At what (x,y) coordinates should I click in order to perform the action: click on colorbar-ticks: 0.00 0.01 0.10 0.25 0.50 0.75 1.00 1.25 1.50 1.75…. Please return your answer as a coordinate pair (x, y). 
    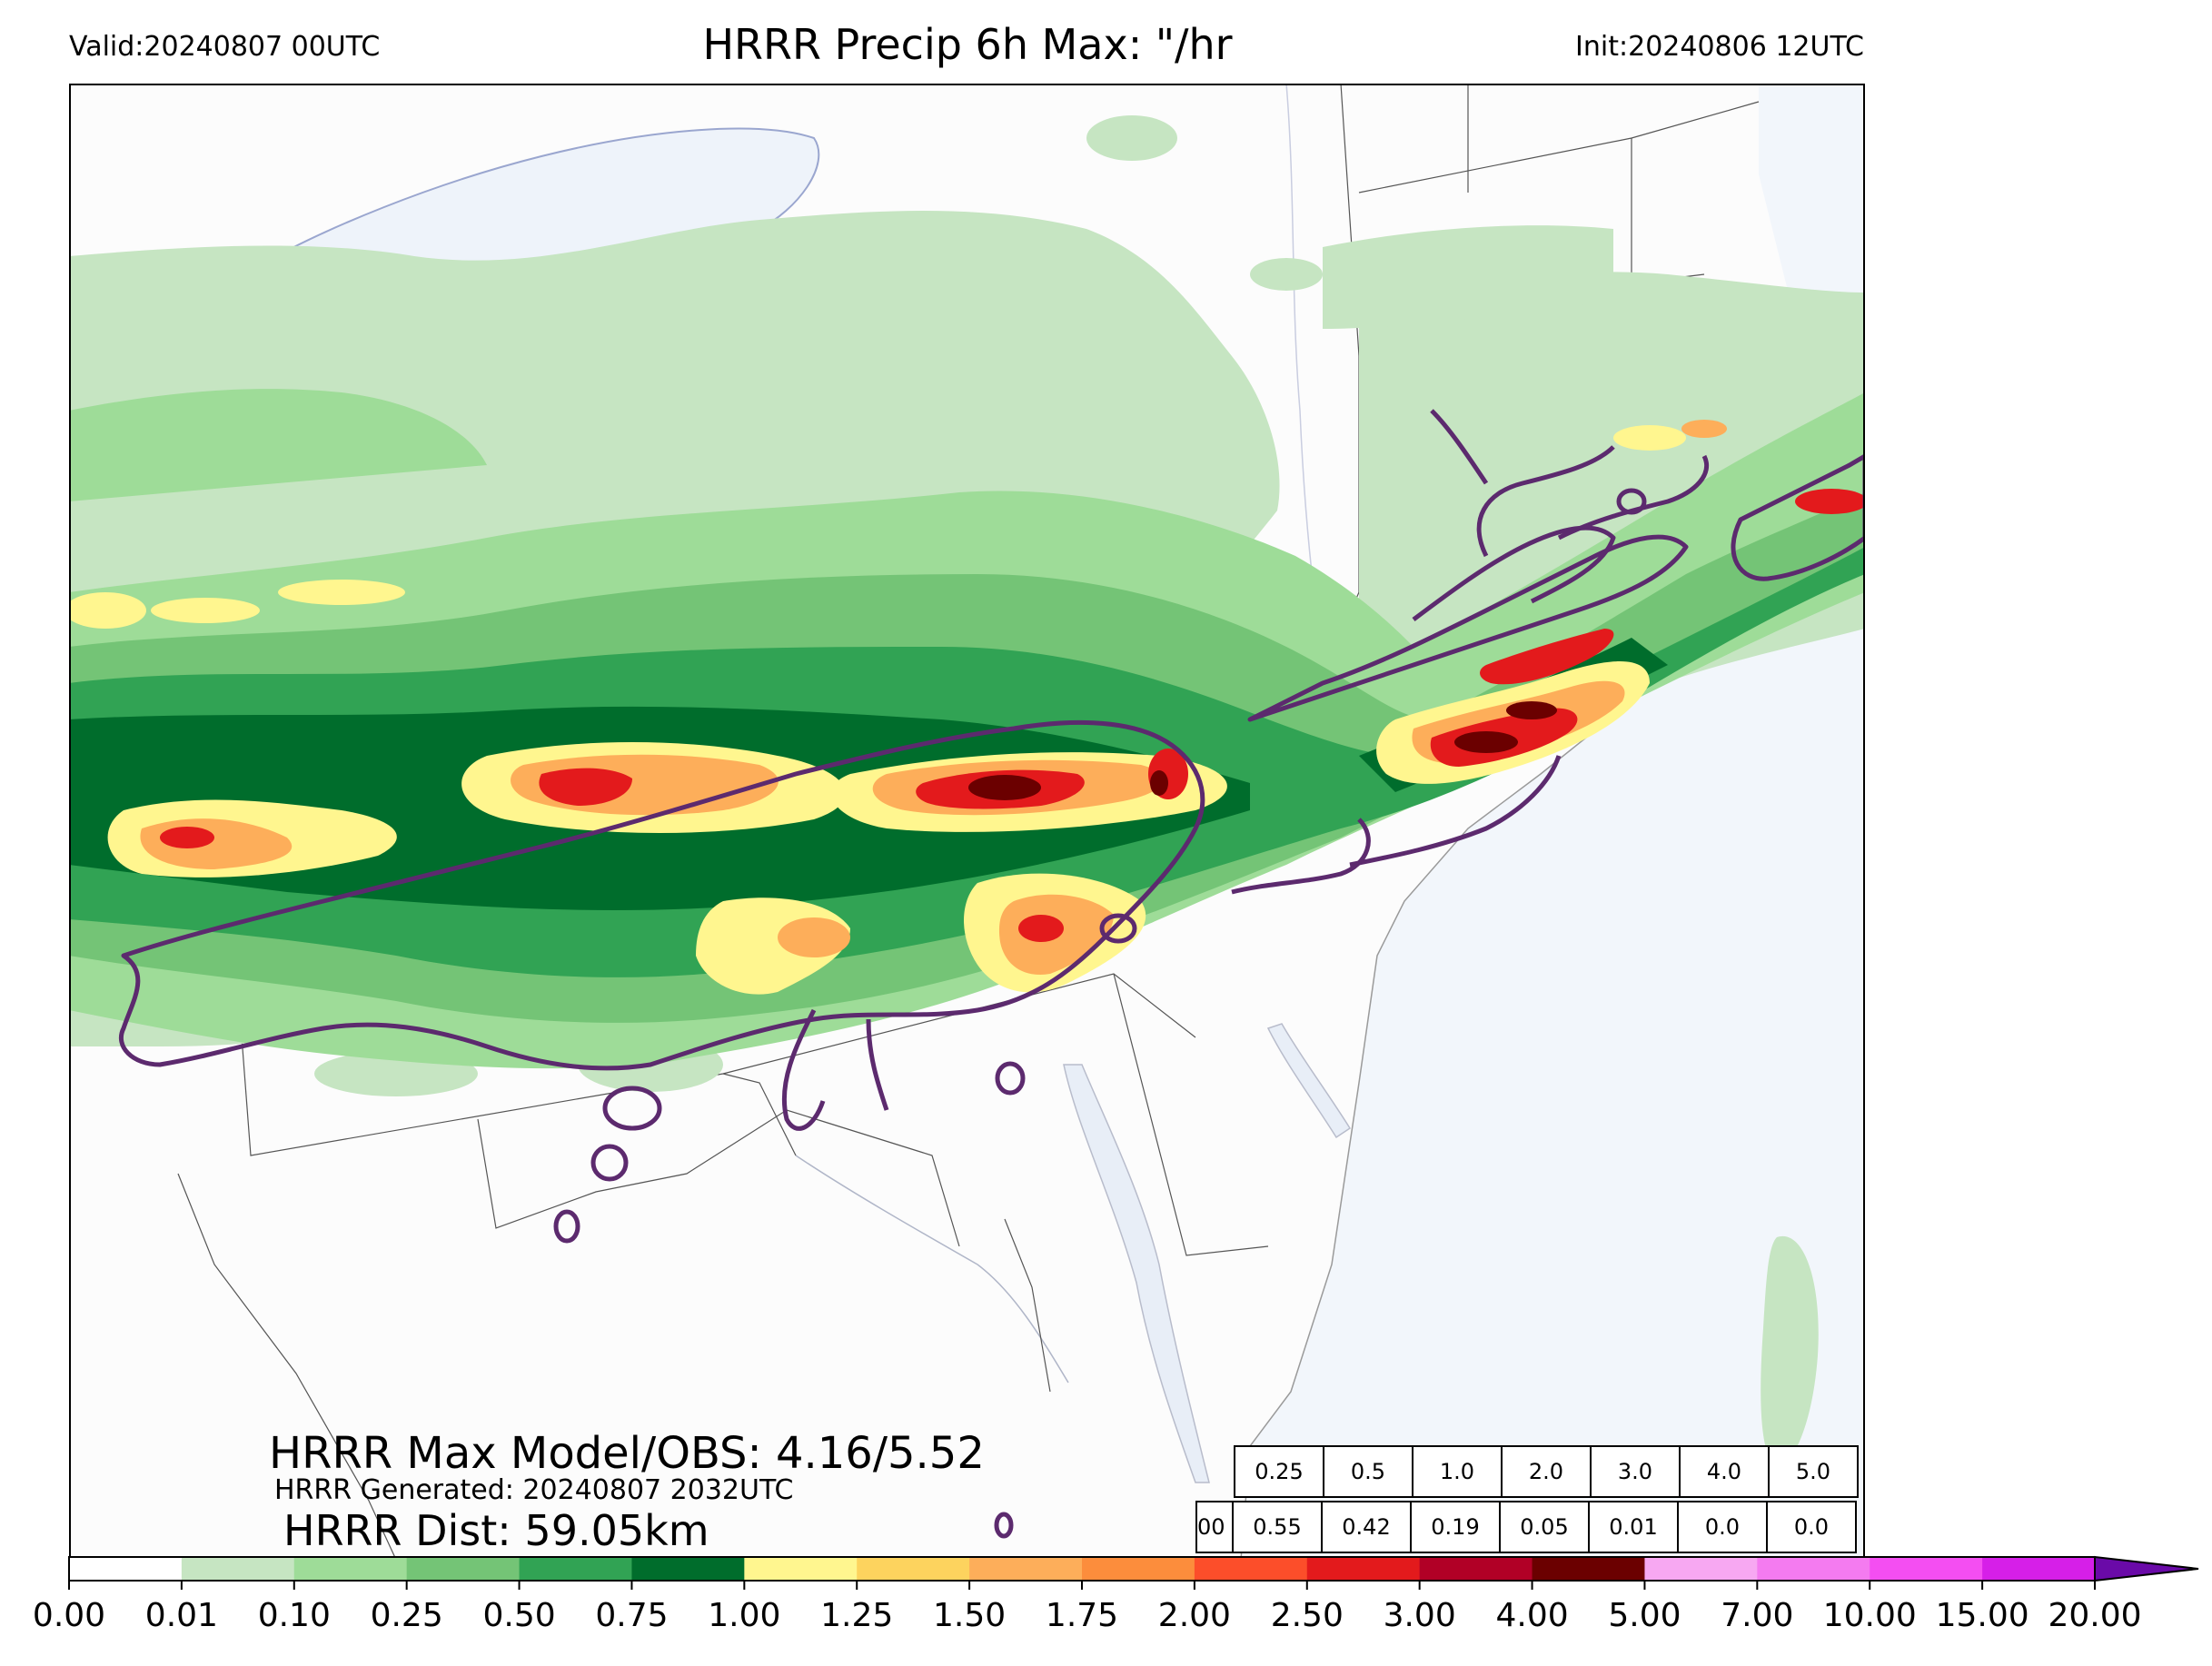
    Looking at the image, I should click on (1087, 1607).